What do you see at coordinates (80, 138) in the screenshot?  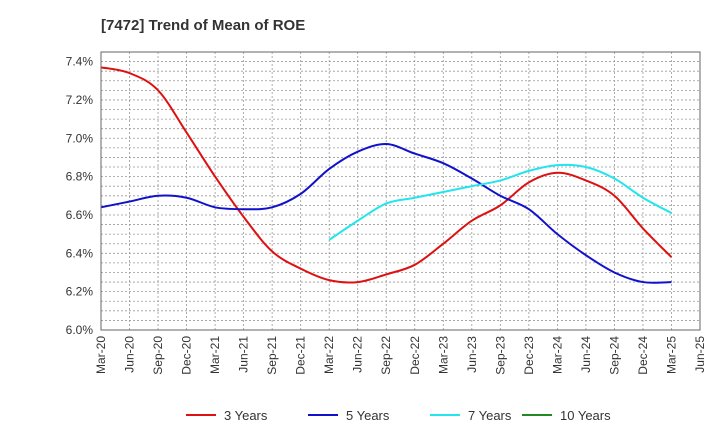 I see `y-tick-label: 7.0%` at bounding box center [80, 138].